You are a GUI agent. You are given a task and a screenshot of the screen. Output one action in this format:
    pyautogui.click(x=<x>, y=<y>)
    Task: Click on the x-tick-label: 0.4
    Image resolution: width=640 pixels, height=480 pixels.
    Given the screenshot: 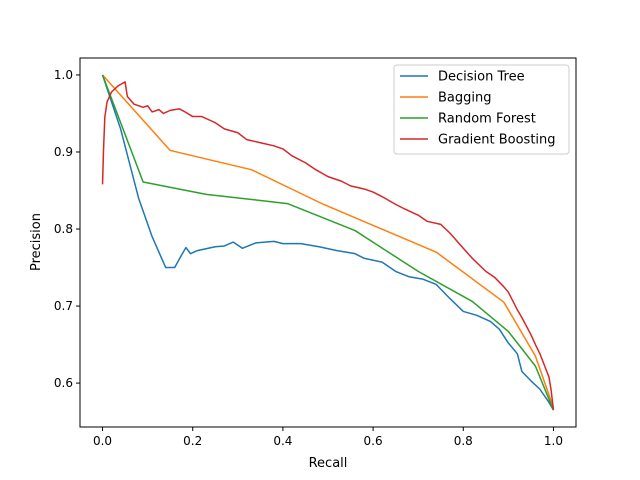 What is the action you would take?
    pyautogui.click(x=282, y=441)
    